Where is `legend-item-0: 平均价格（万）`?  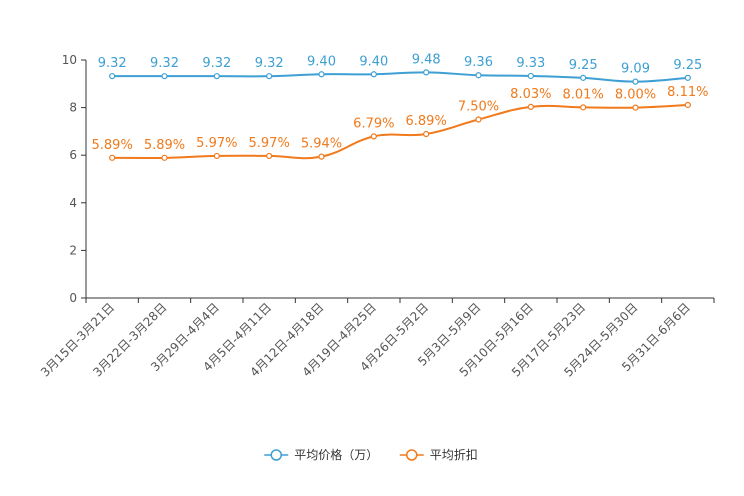
legend-item-0: 平均价格（万） is located at coordinates (321, 454).